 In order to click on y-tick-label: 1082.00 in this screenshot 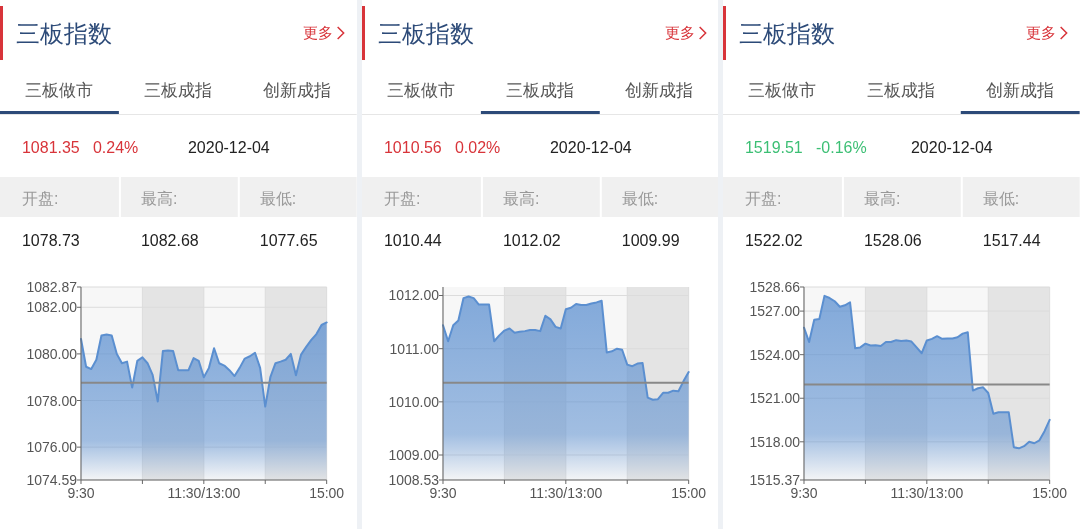, I will do `click(52, 307)`.